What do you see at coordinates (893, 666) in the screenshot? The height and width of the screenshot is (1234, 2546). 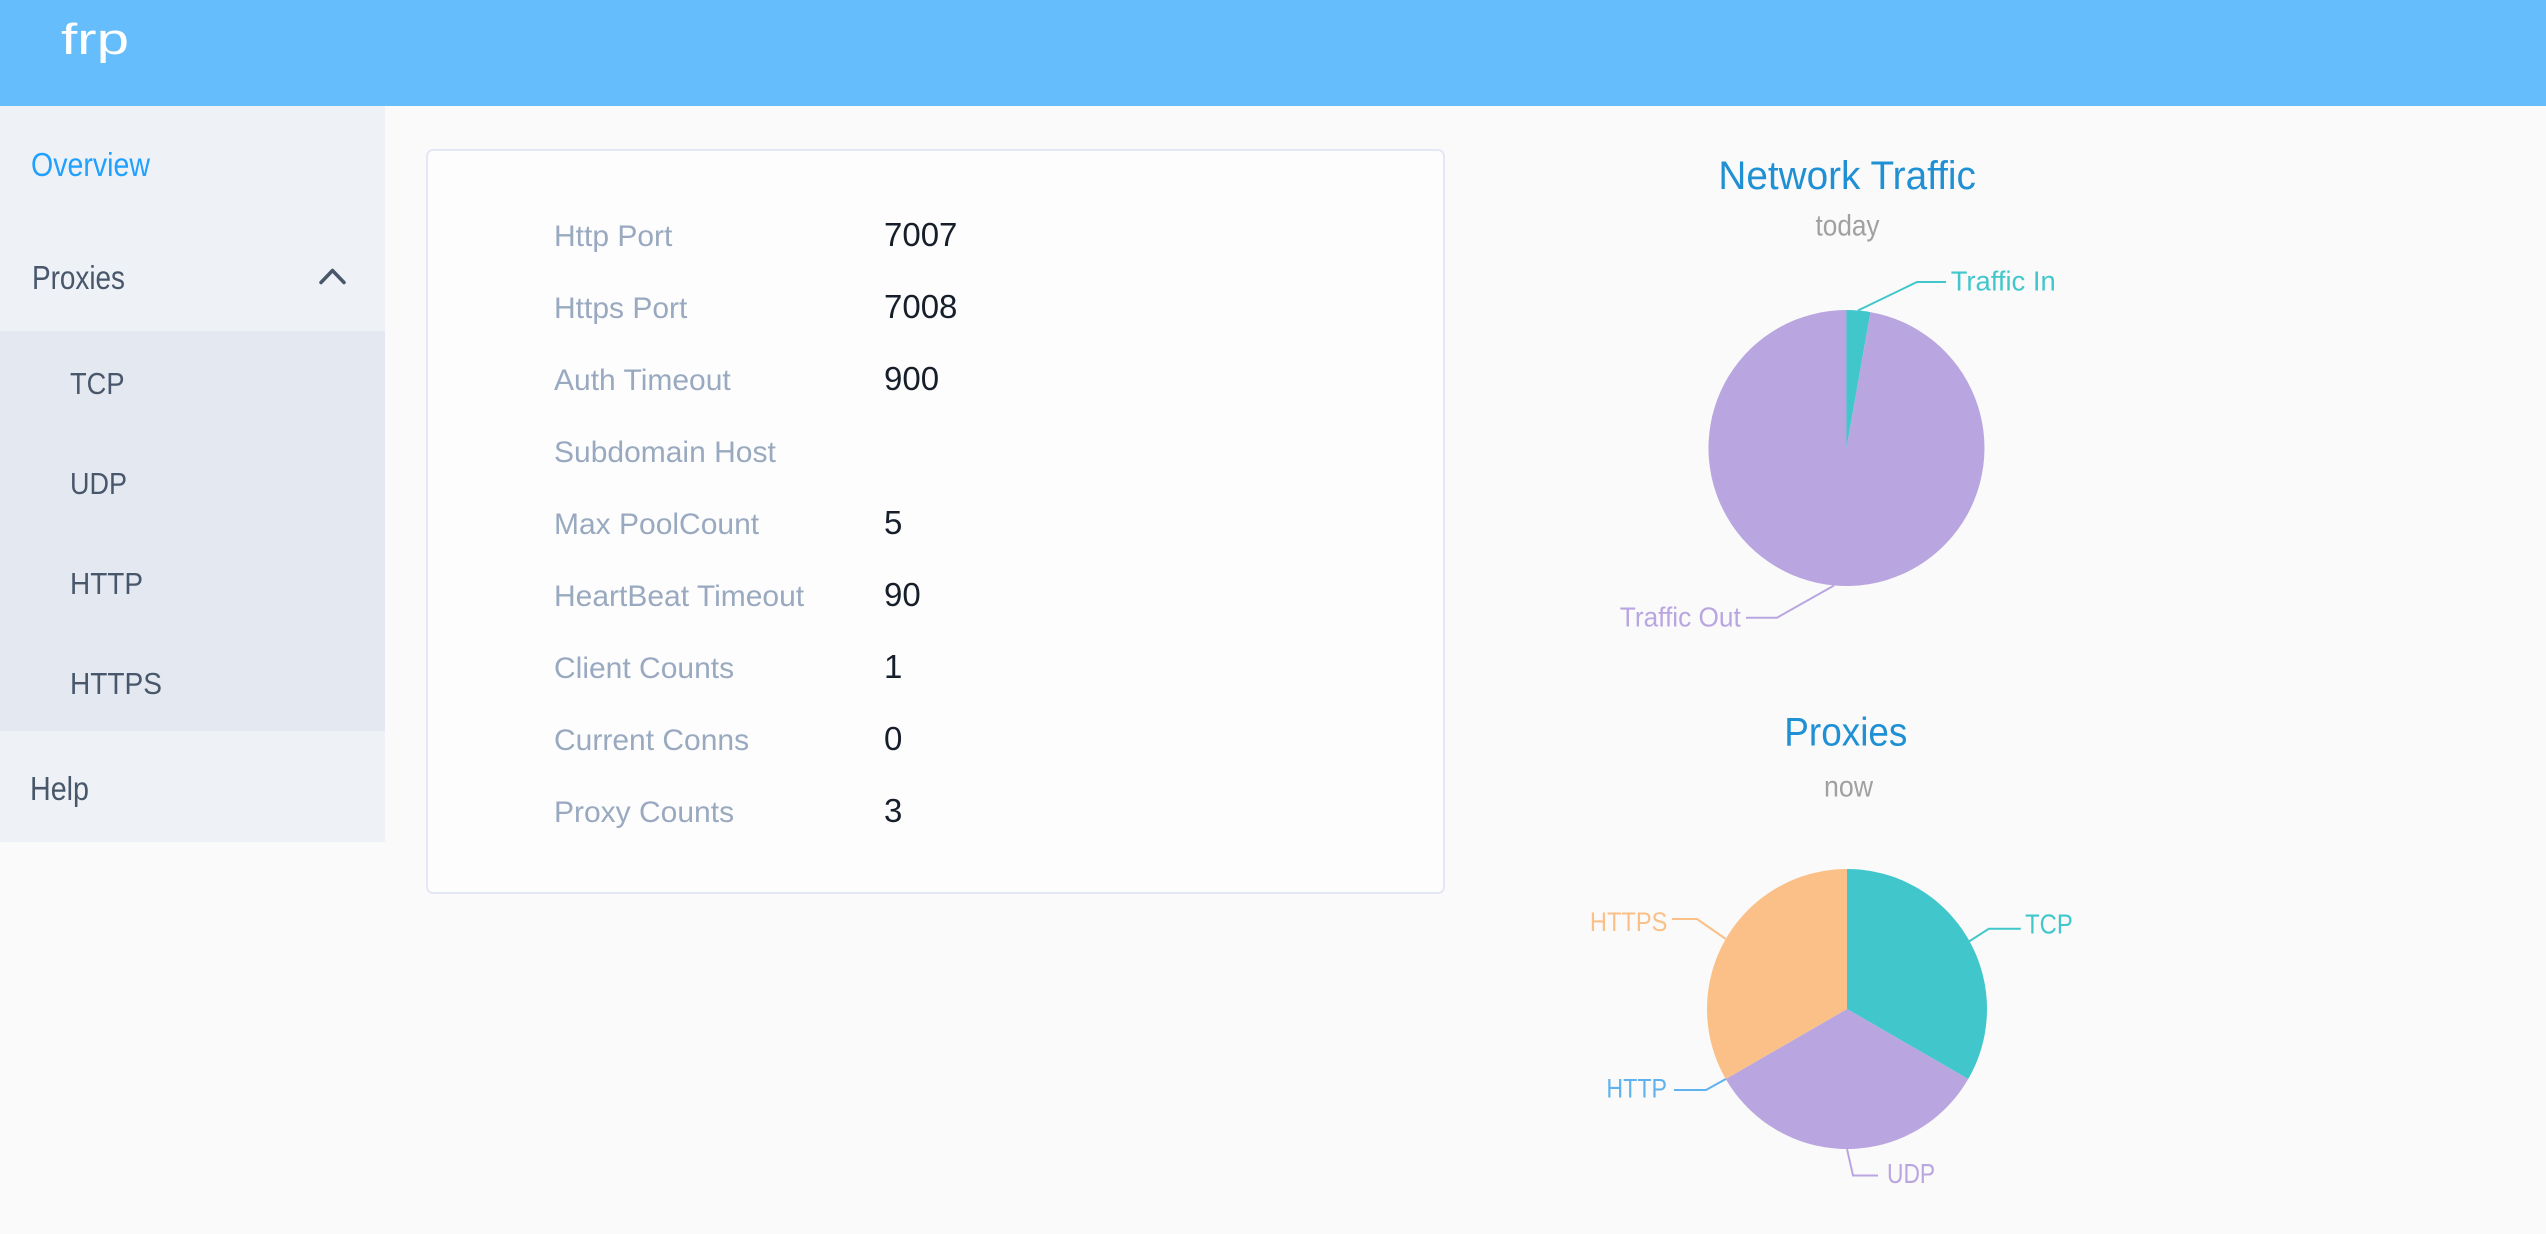 I see `svg-text: 1` at bounding box center [893, 666].